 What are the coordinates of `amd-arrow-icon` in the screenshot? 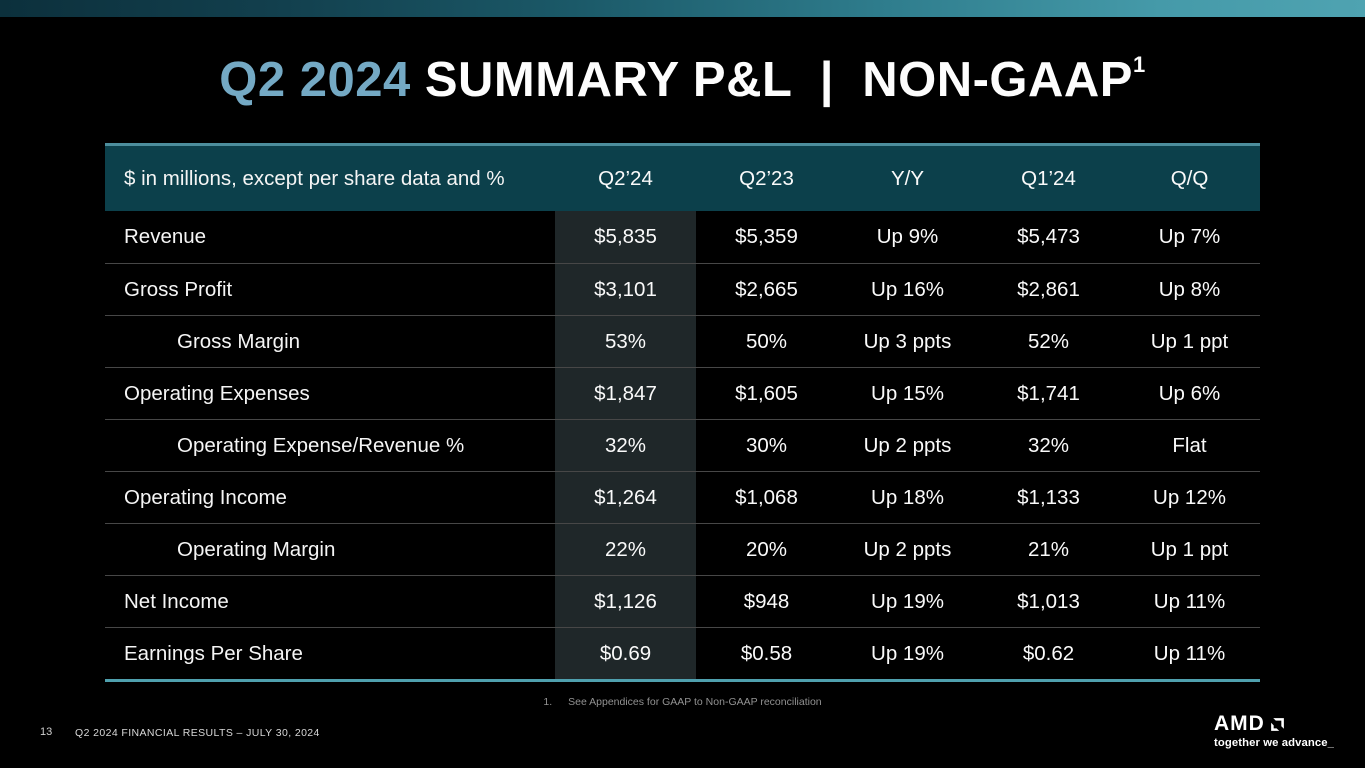 It's located at (1277, 724).